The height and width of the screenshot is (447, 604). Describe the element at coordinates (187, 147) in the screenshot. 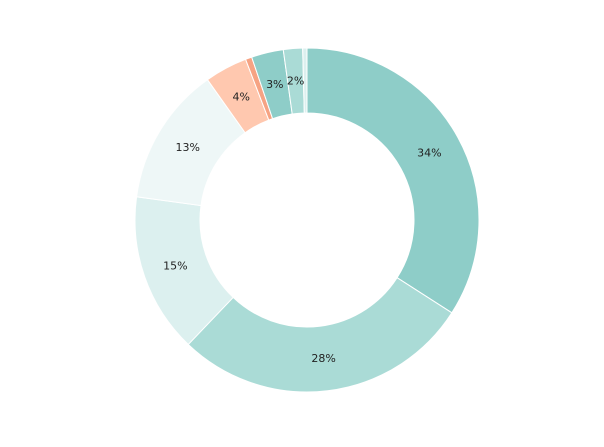

I see `slice-label-3: 13%` at that location.